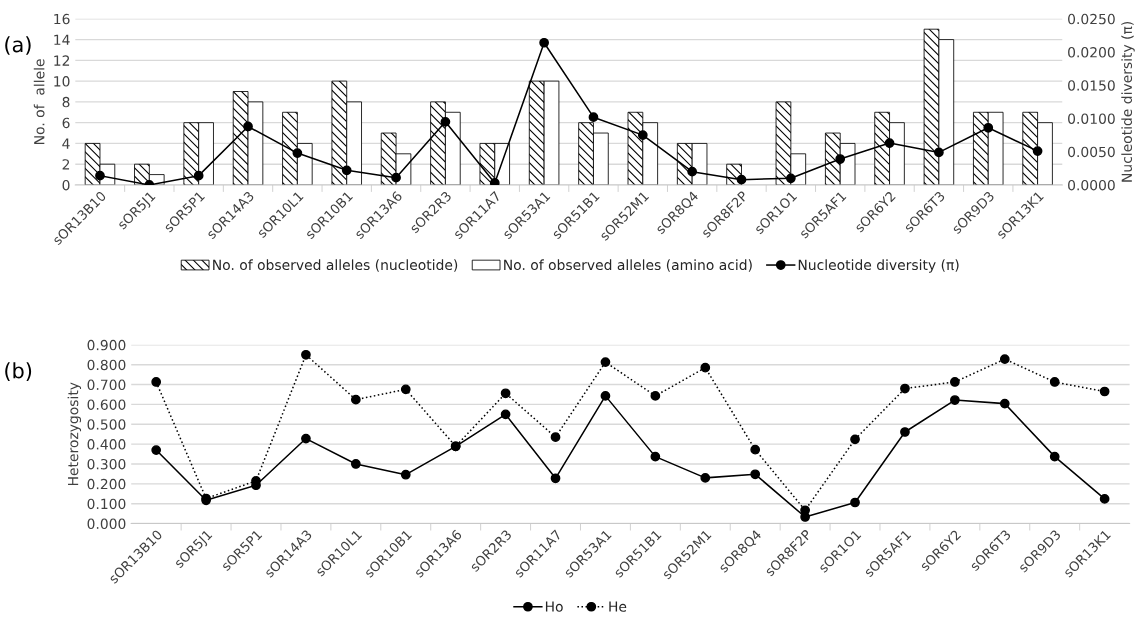 This screenshot has width=1141, height=627. Describe the element at coordinates (878, 266) in the screenshot. I see `legend-label: Nucleotide diversity (π)` at that location.